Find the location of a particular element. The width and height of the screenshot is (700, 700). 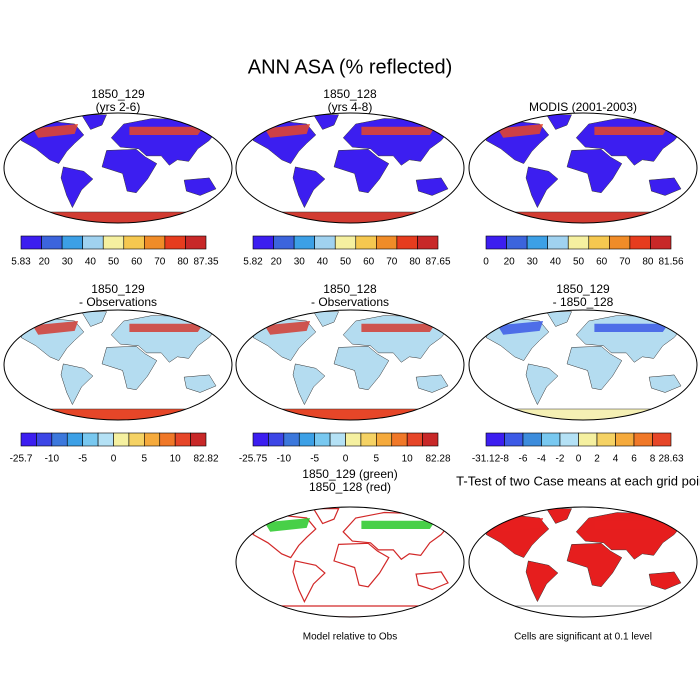

colorbar-label: 40 is located at coordinates (323, 262).